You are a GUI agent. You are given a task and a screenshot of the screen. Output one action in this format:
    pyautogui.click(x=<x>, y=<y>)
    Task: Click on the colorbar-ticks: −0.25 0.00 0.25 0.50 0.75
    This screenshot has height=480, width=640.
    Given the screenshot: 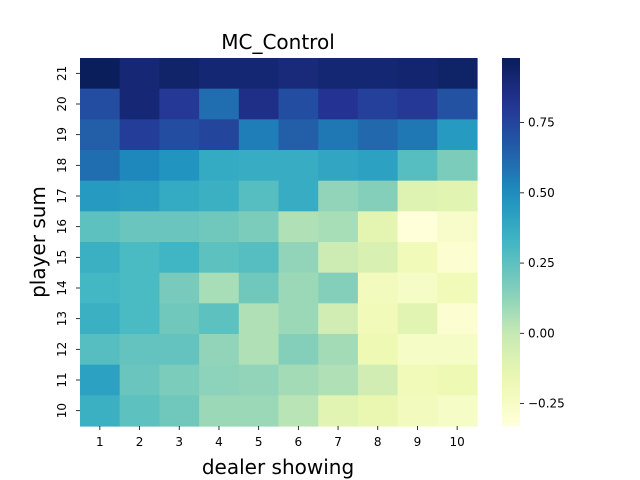 What is the action you would take?
    pyautogui.click(x=542, y=263)
    